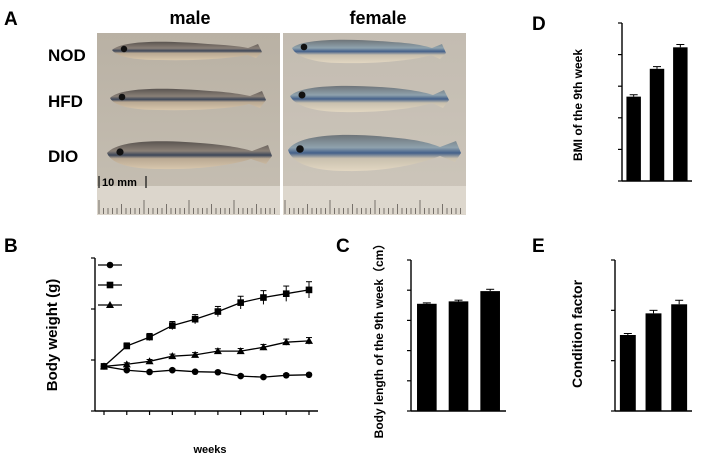  Describe the element at coordinates (627, 372) in the screenshot. I see `chart-e-bar-nod` at that location.